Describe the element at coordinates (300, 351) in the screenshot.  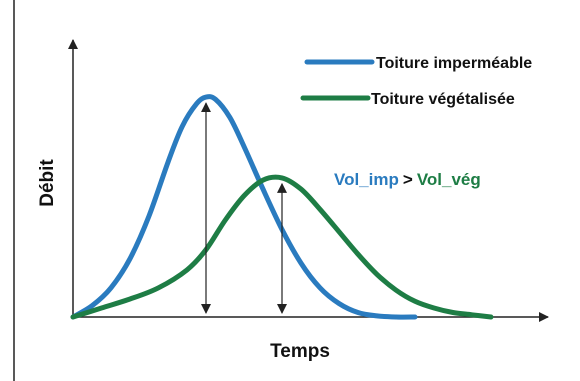
I see `x-axis-label: Temps` at that location.